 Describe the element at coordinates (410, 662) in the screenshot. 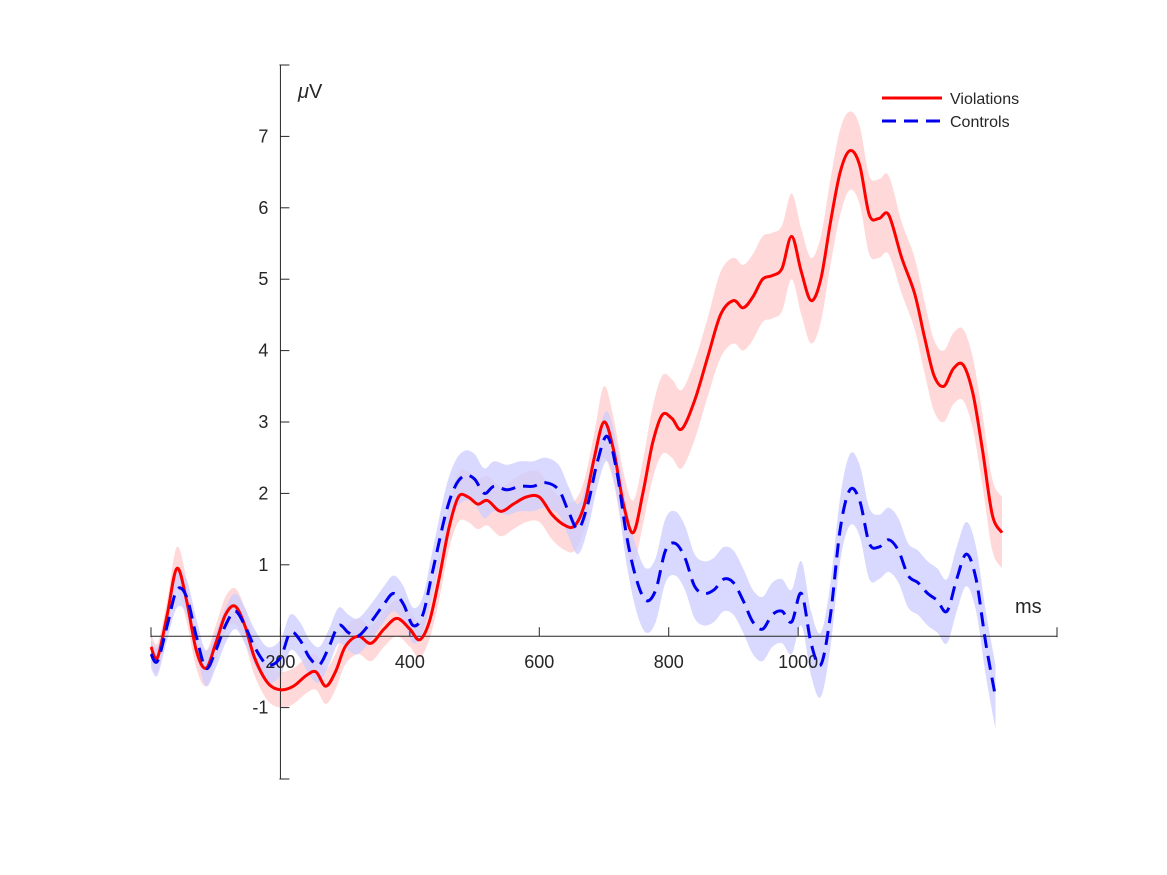

I see `x-tick-label: 400` at that location.